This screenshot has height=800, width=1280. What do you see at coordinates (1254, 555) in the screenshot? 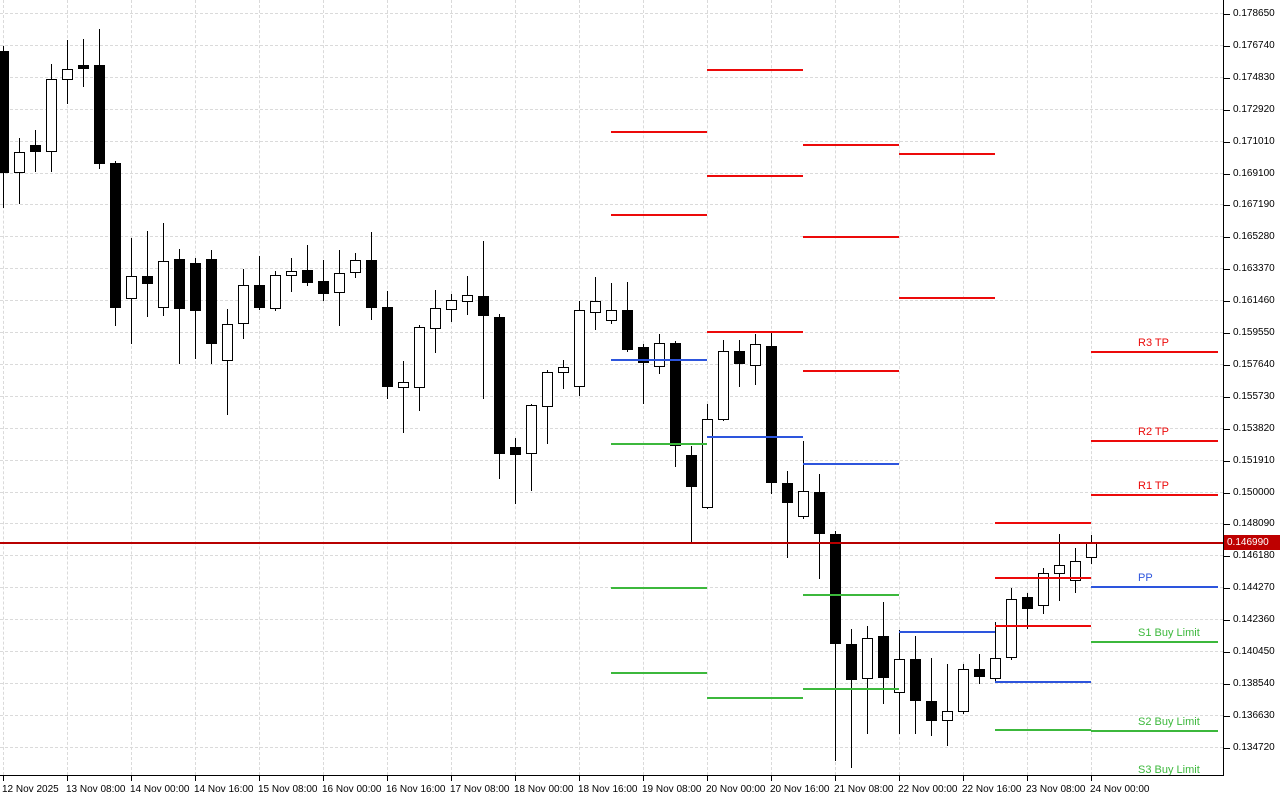
I see `price-axis-label: 0.146180` at bounding box center [1254, 555].